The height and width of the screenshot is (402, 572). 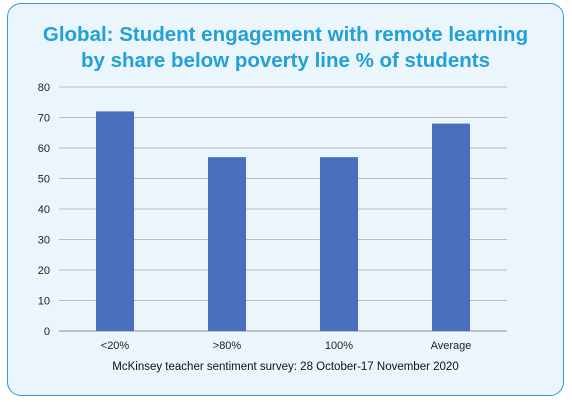 I want to click on x-tick-label: Average, so click(x=451, y=346).